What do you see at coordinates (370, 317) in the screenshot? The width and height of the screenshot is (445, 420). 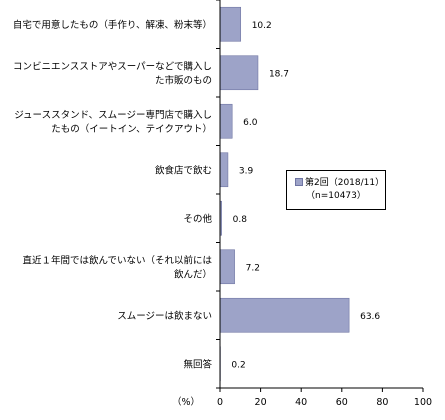 I see `data-label: 63.6` at bounding box center [370, 317].